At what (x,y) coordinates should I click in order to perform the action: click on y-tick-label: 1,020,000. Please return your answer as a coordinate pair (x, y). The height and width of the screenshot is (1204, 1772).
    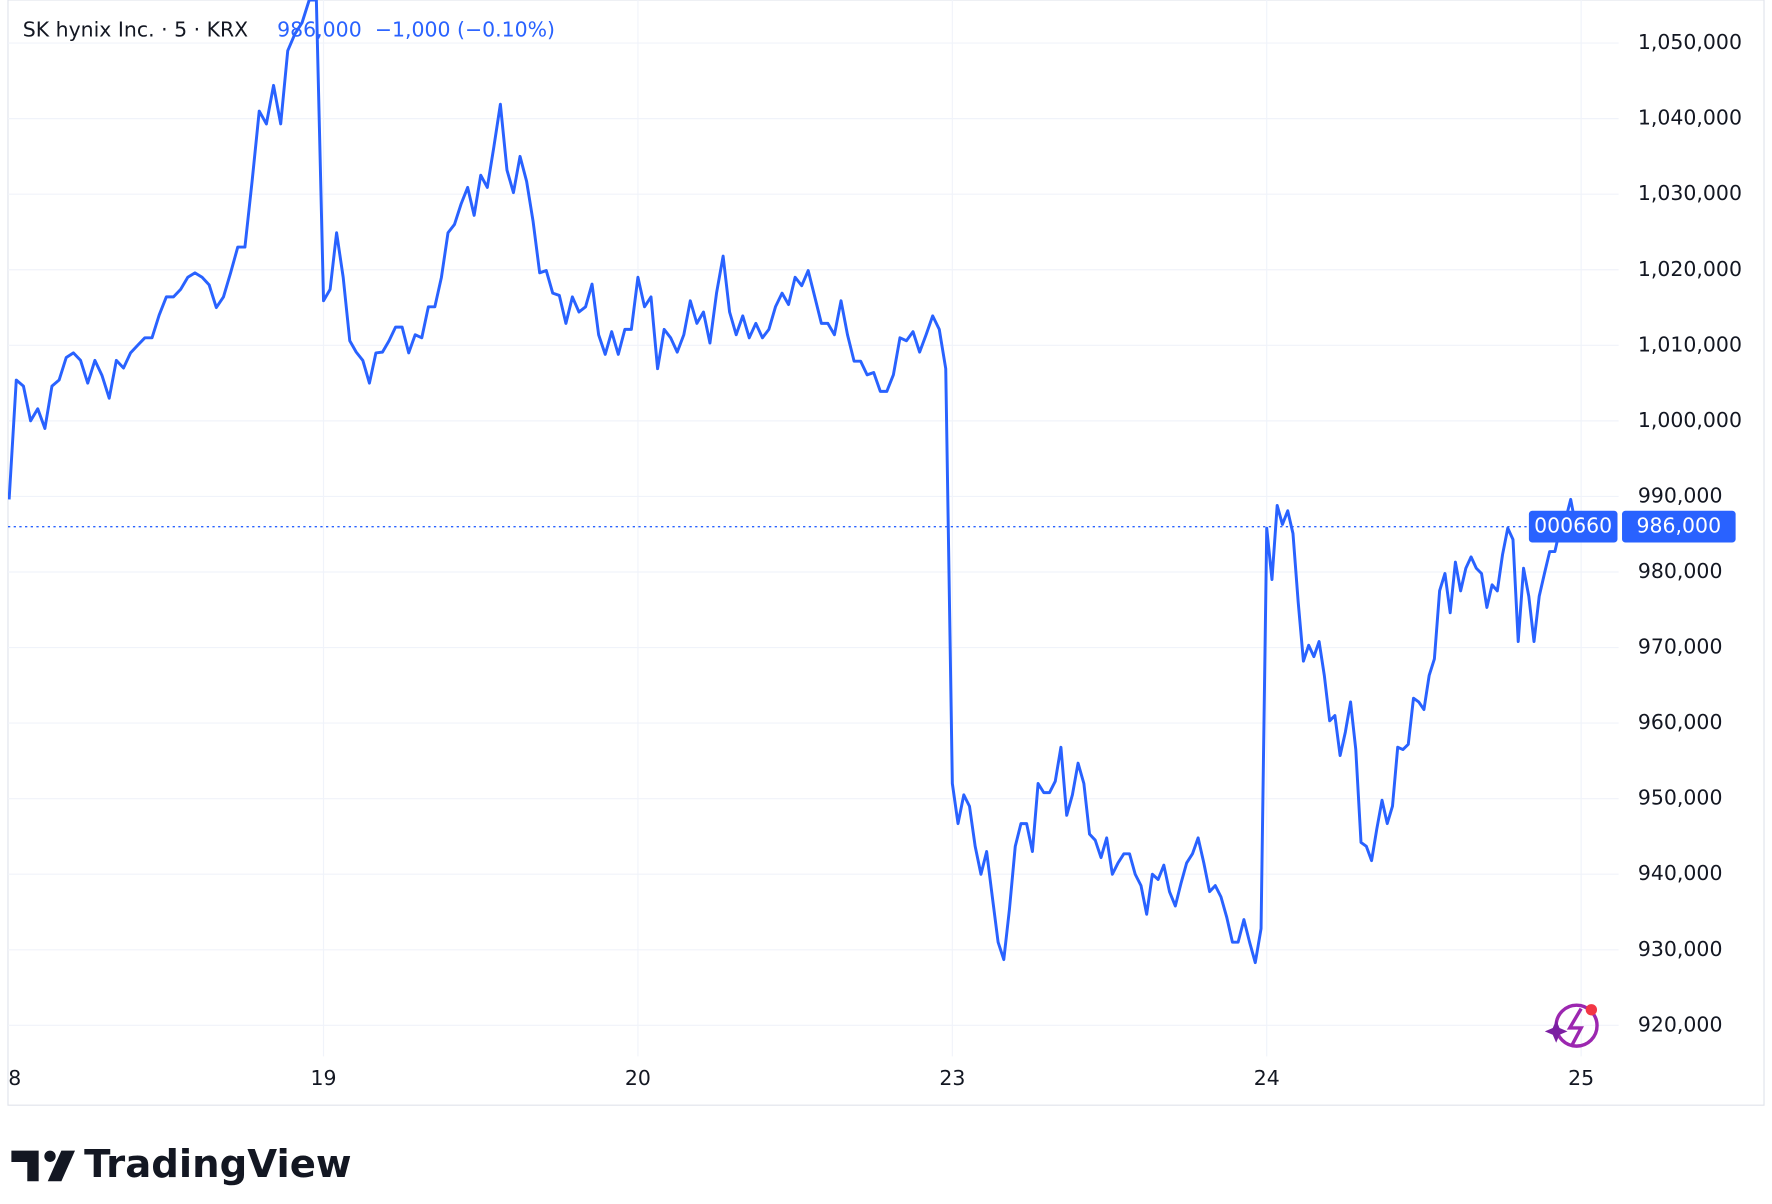
    Looking at the image, I should click on (1690, 269).